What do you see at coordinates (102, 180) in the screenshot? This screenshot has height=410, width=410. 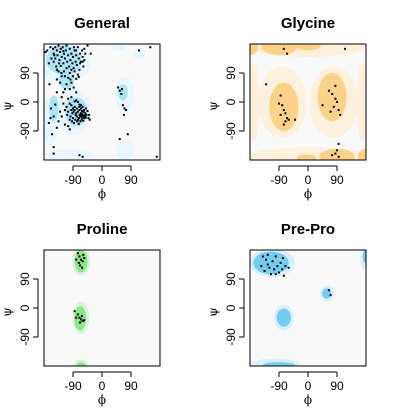 I see `x-tick-label: 0` at bounding box center [102, 180].